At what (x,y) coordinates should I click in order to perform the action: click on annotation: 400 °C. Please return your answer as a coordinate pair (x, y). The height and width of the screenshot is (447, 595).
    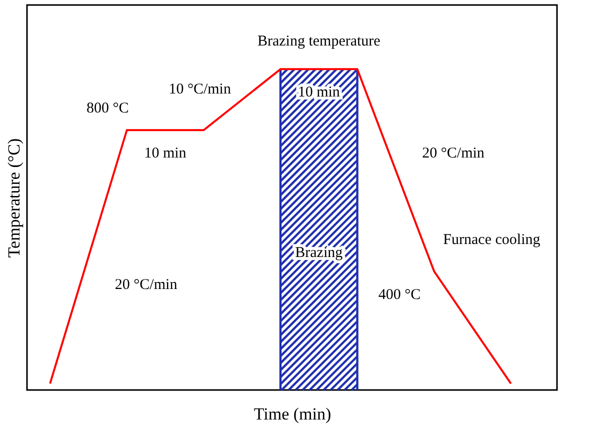
    Looking at the image, I should click on (399, 294).